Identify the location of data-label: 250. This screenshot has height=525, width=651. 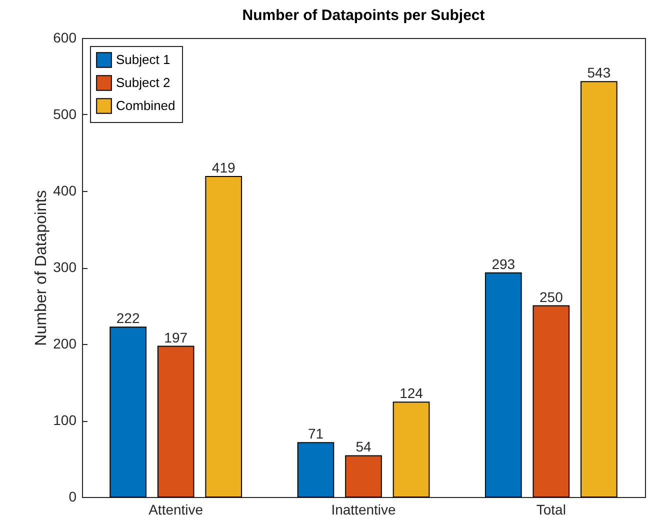
(551, 296).